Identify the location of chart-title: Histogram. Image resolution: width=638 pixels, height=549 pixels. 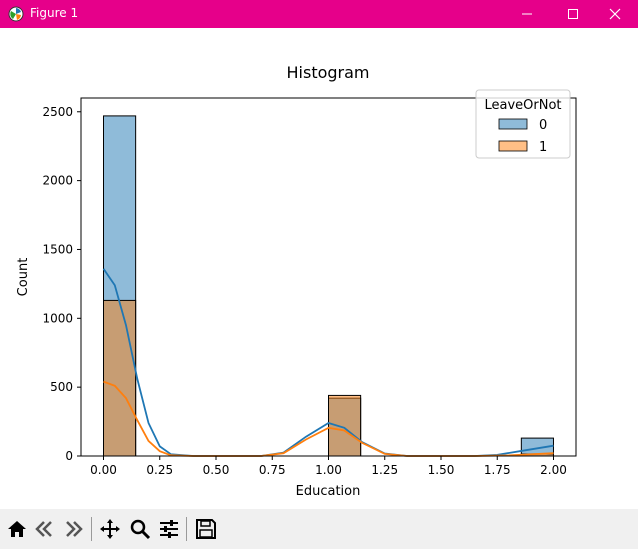
(328, 72).